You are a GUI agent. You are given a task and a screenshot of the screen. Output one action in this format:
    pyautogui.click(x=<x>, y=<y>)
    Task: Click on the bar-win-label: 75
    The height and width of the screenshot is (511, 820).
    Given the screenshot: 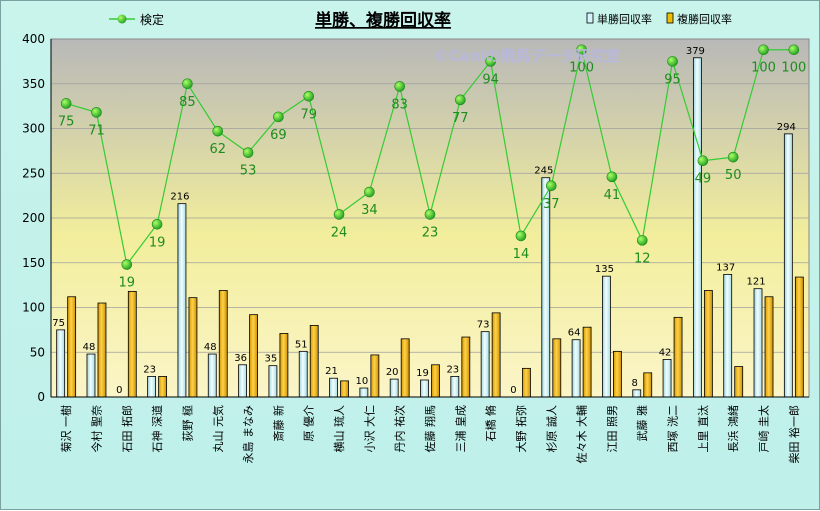 What is the action you would take?
    pyautogui.click(x=58, y=323)
    